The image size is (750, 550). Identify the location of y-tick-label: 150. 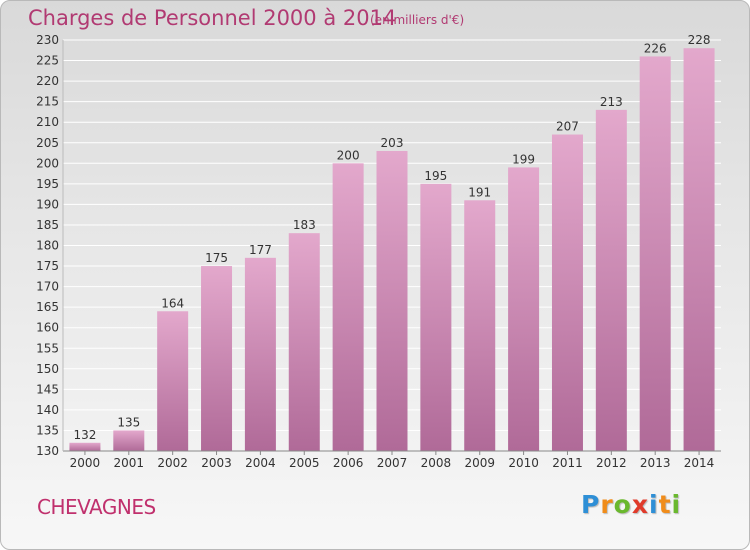
(47, 369).